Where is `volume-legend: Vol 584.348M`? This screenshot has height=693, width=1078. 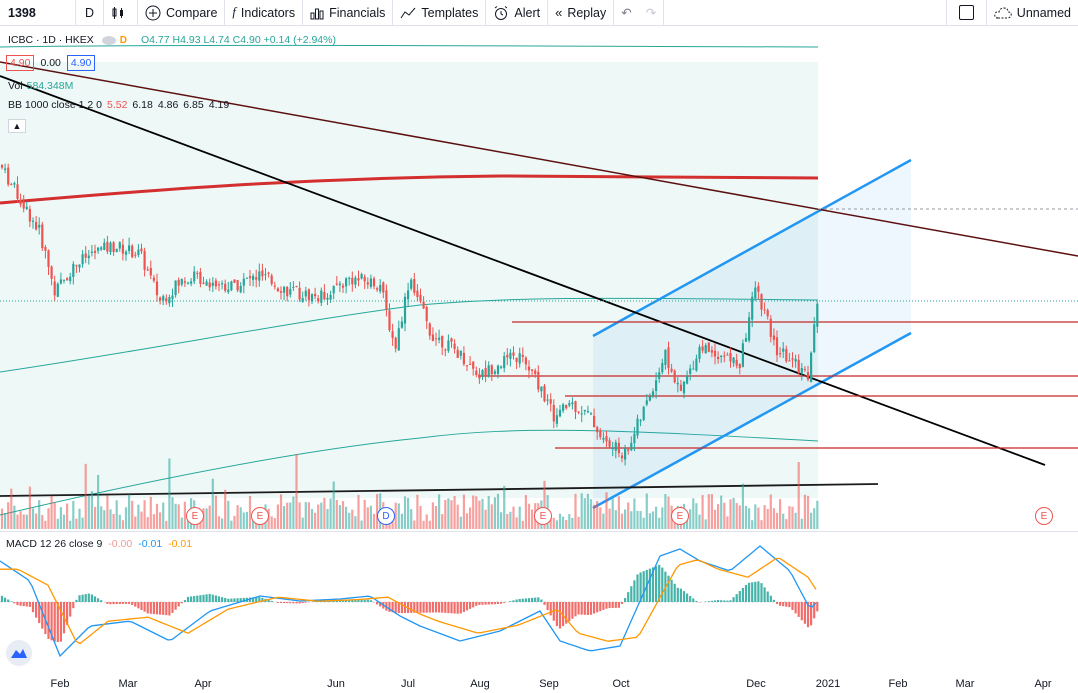
volume-legend: Vol 584.348M is located at coordinates (40, 86).